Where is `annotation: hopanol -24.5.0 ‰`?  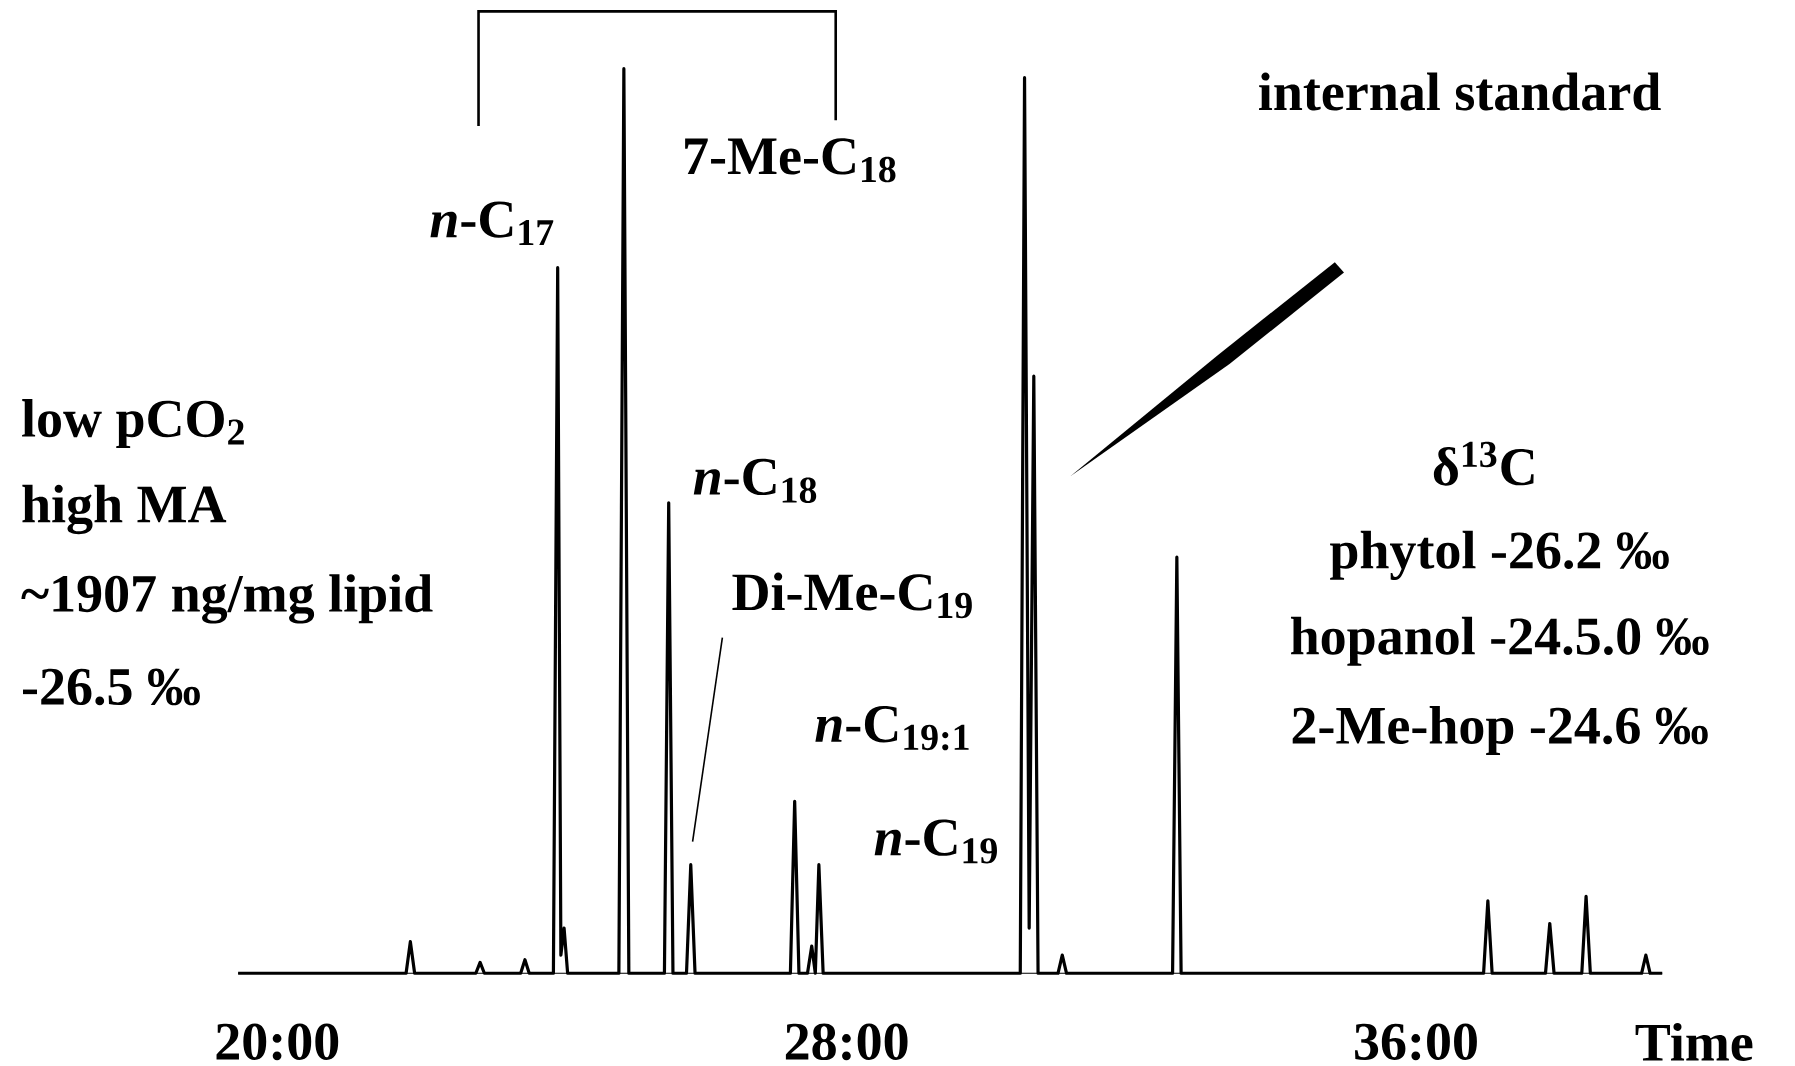
annotation: hopanol -24.5.0 ‰ is located at coordinates (1499, 641).